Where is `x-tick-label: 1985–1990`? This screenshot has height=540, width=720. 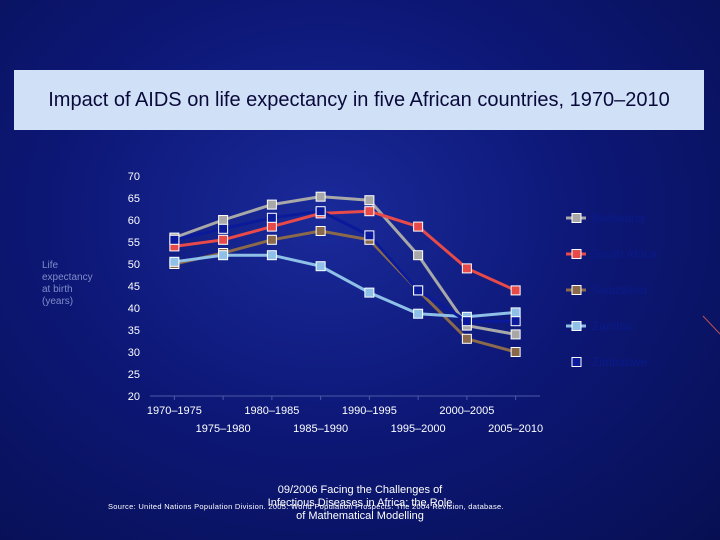 x-tick-label: 1985–1990 is located at coordinates (320, 429).